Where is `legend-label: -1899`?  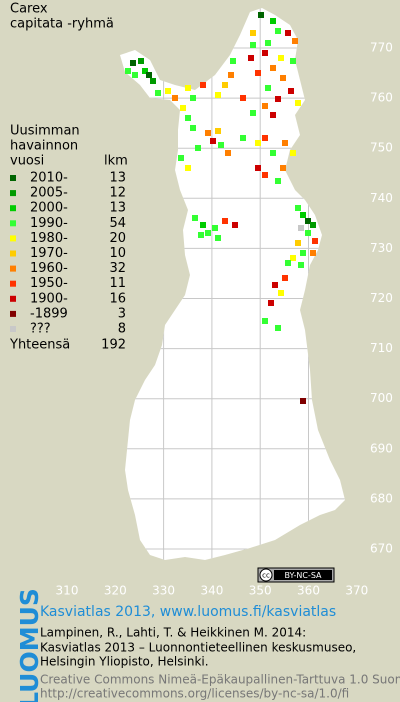 legend-label: -1899 is located at coordinates (49, 313).